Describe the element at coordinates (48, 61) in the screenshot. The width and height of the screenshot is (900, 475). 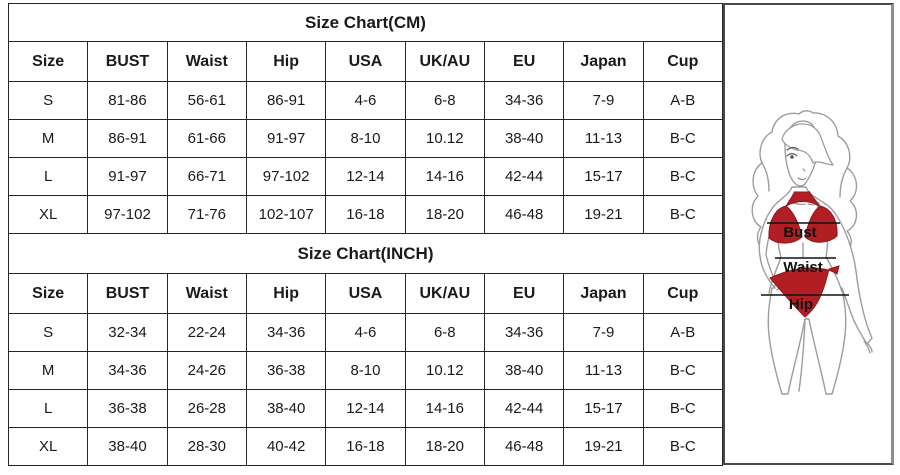
I see `header-cell: Size` at that location.